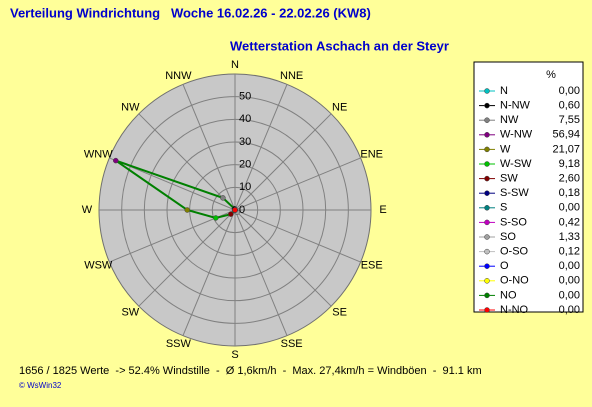  I want to click on legend-label: SW, so click(509, 179).